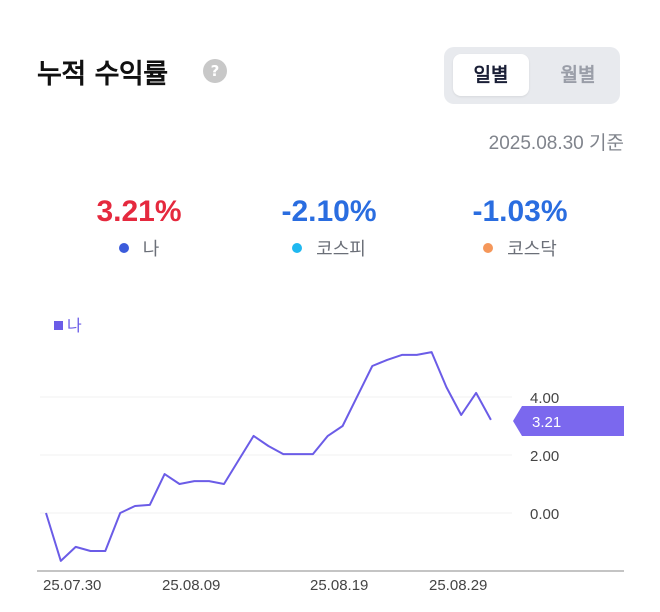  I want to click on stat-label: 코스닥, so click(532, 249).